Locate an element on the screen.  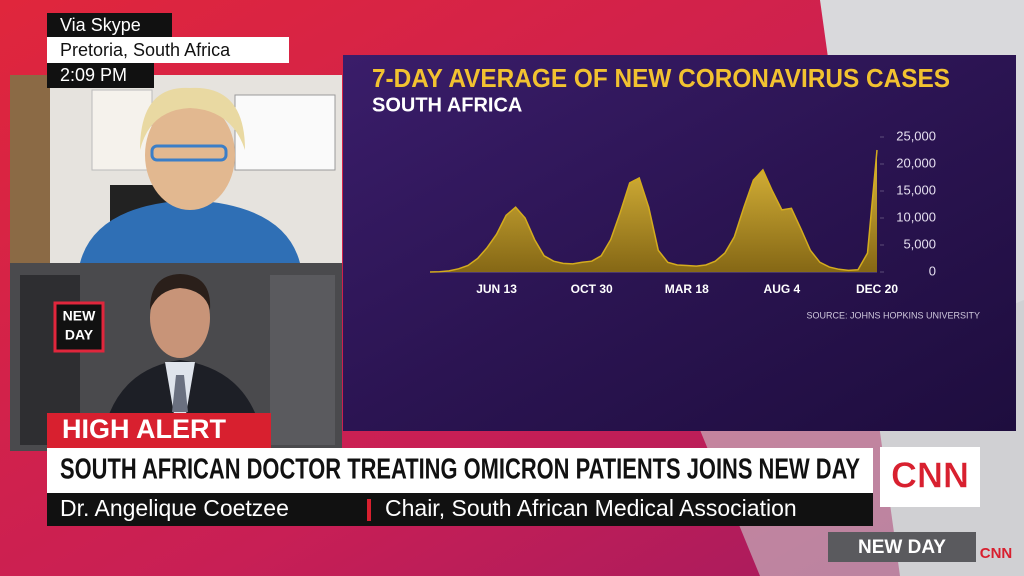
location-label: Pretoria, South Africa is located at coordinates (145, 50).